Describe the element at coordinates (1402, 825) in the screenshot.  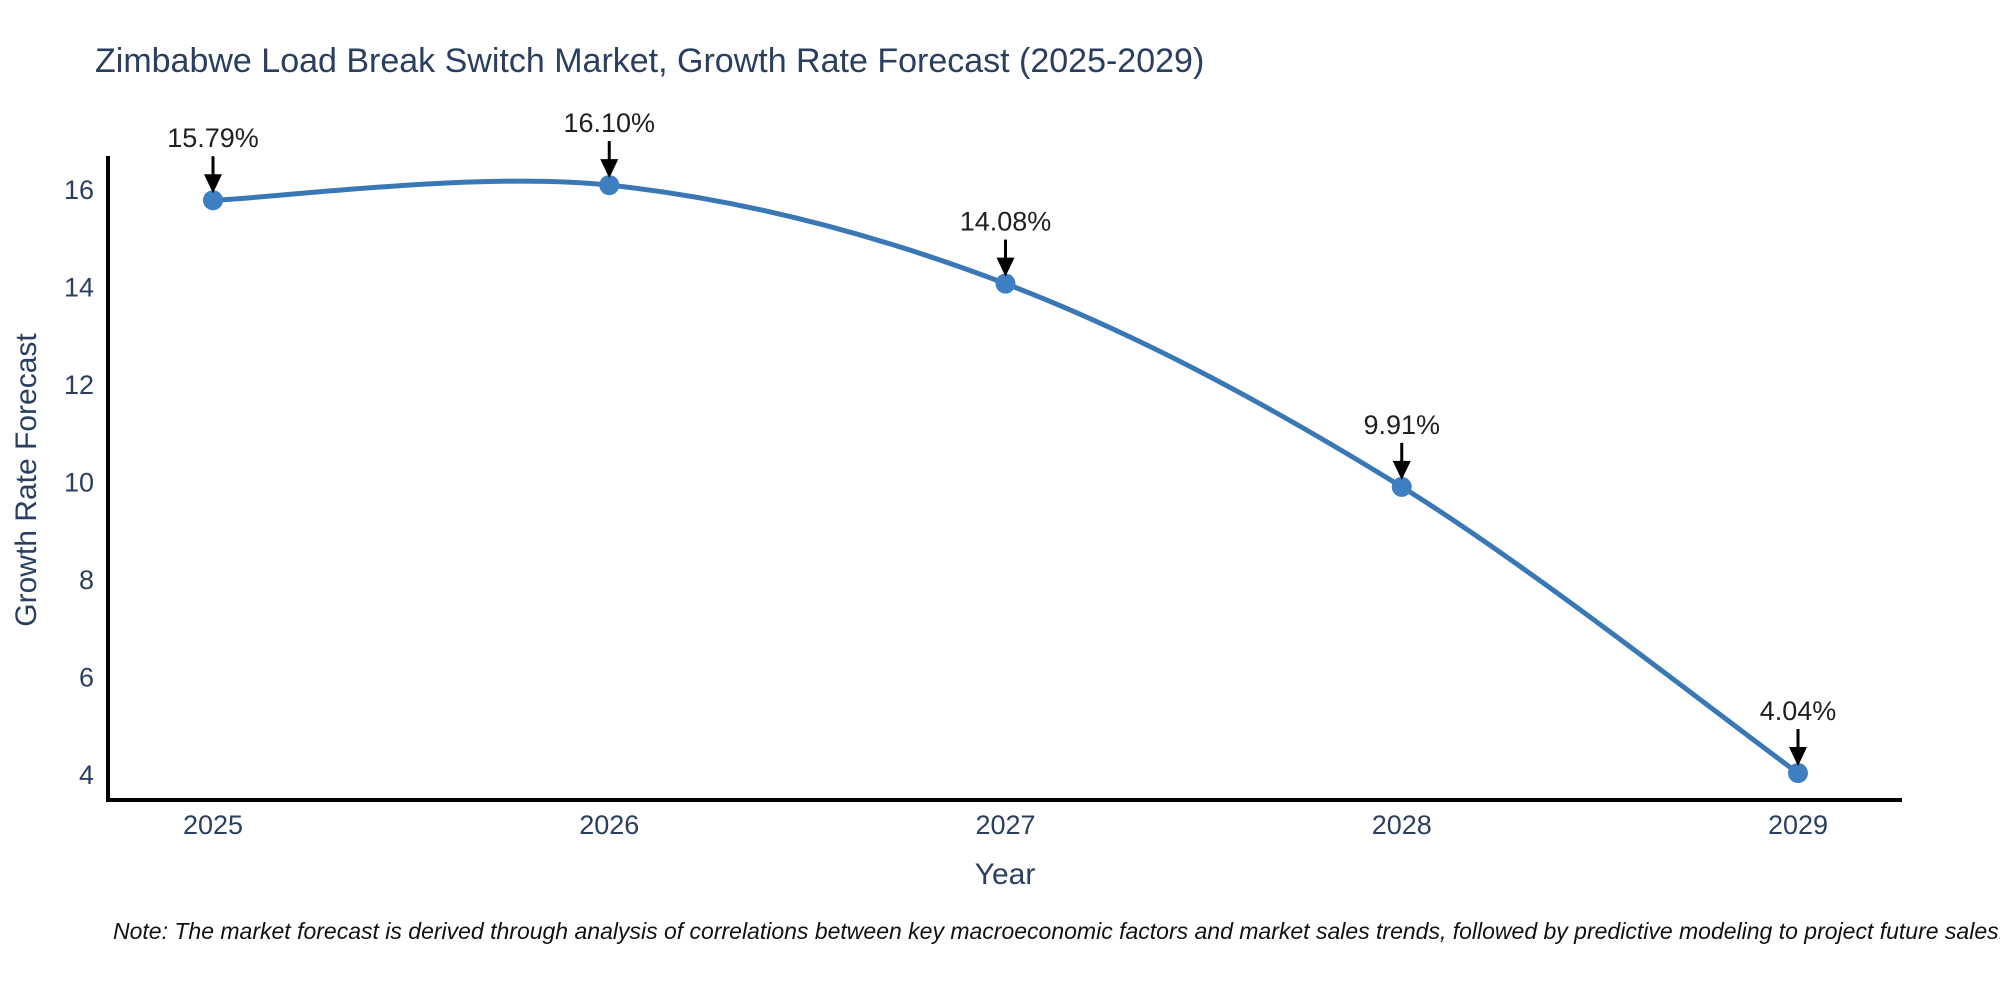
I see `x-tick-label: 2028` at that location.